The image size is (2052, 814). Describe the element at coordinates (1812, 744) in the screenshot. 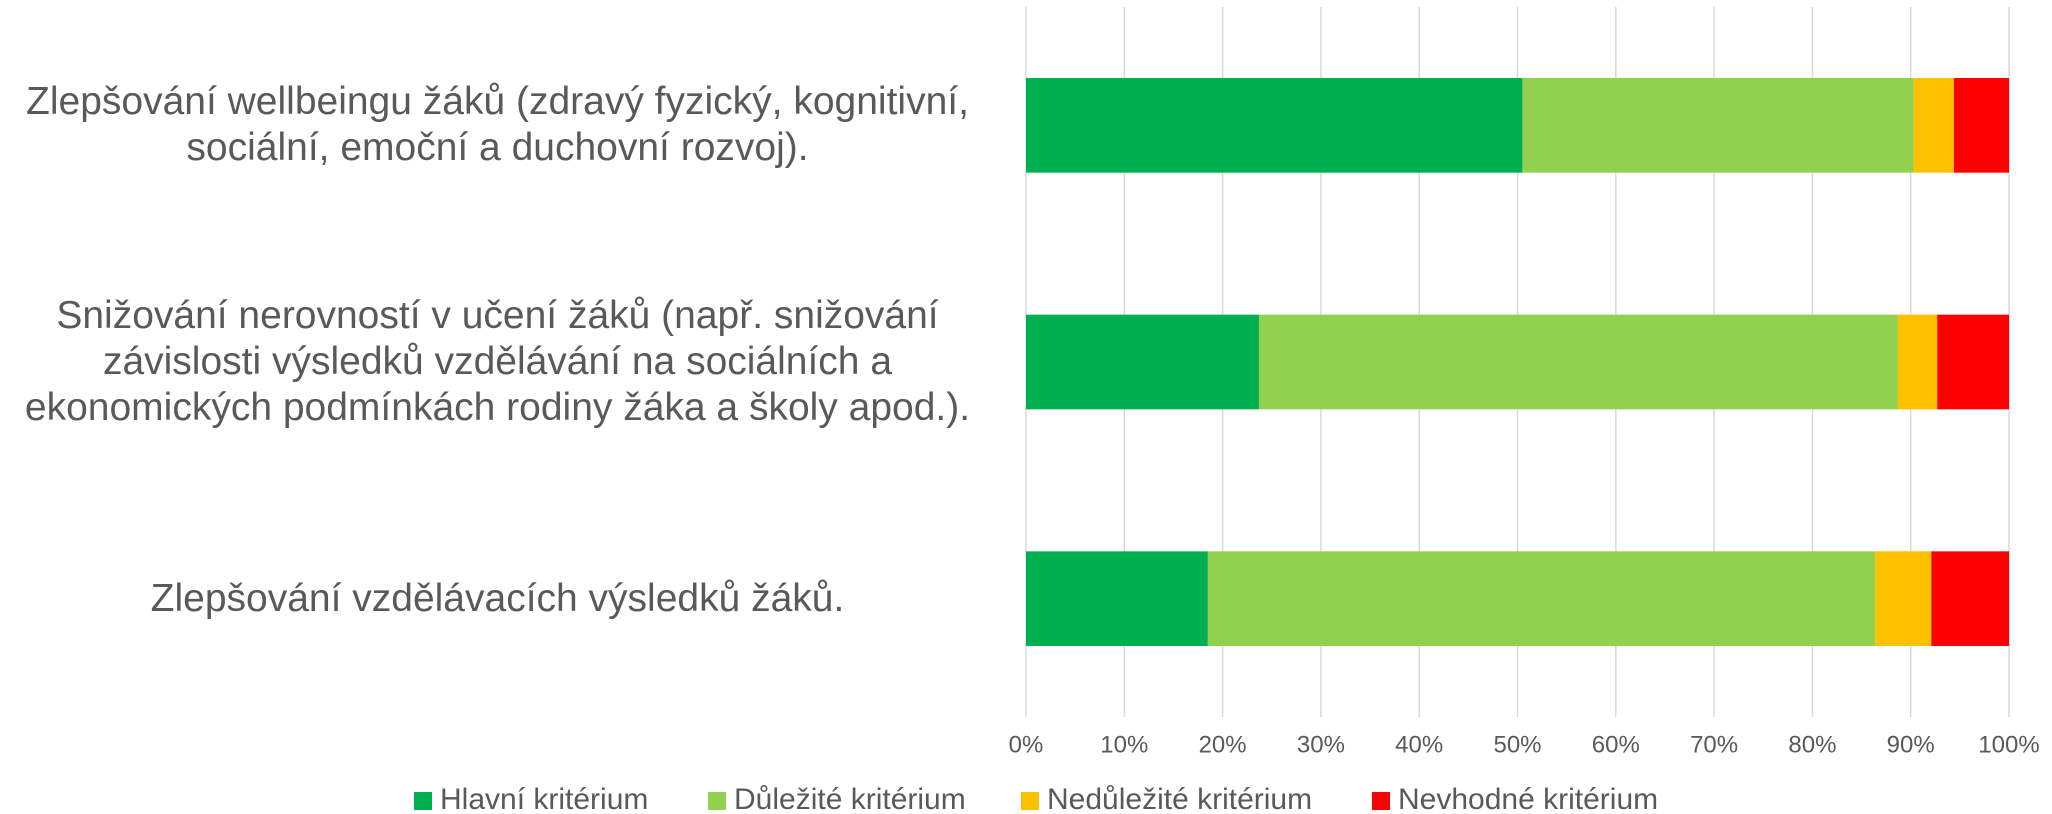

I see `x-tick-label: 80%` at that location.